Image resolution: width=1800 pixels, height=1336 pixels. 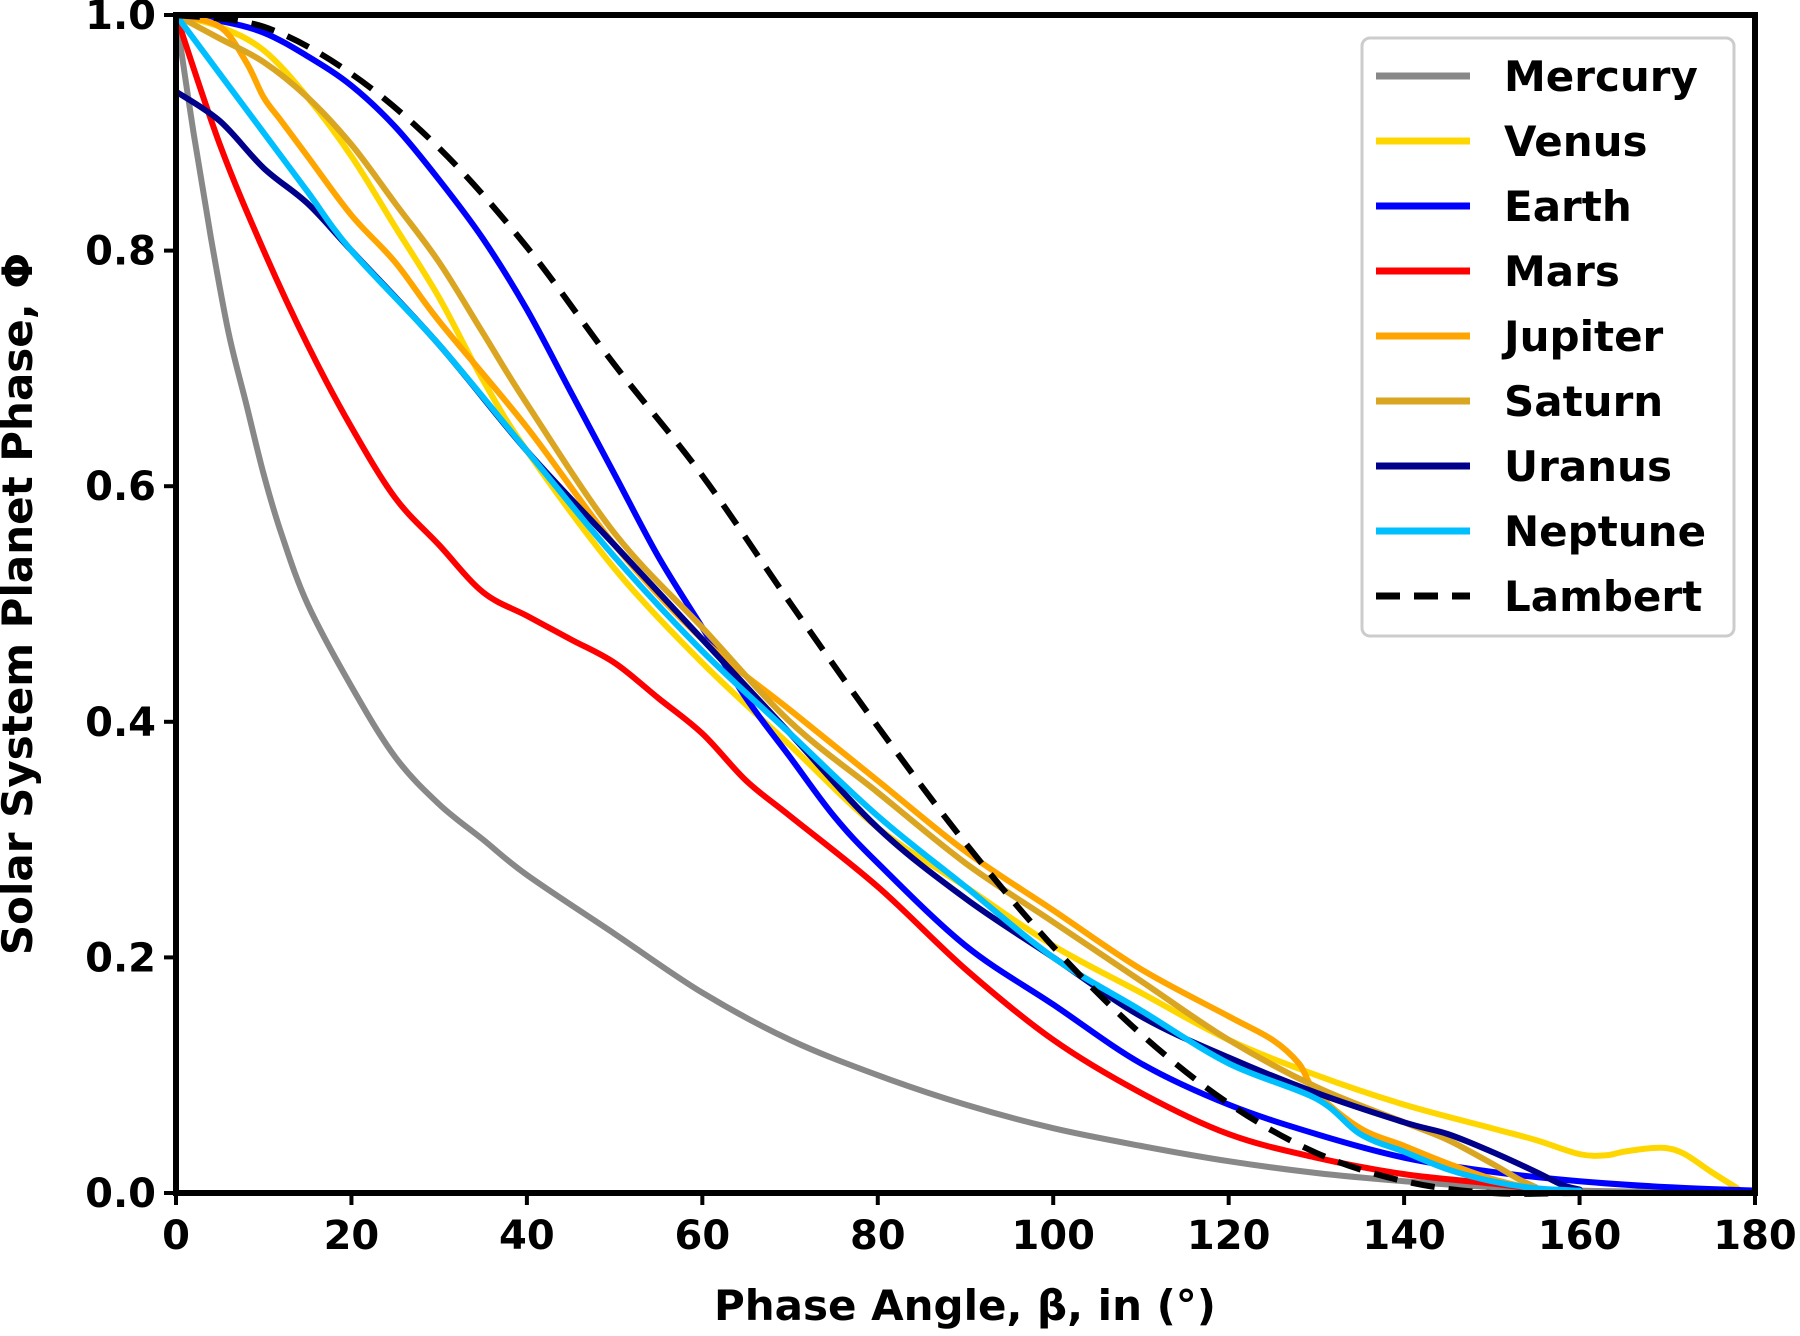 I want to click on legend-box, so click(x=1548, y=337).